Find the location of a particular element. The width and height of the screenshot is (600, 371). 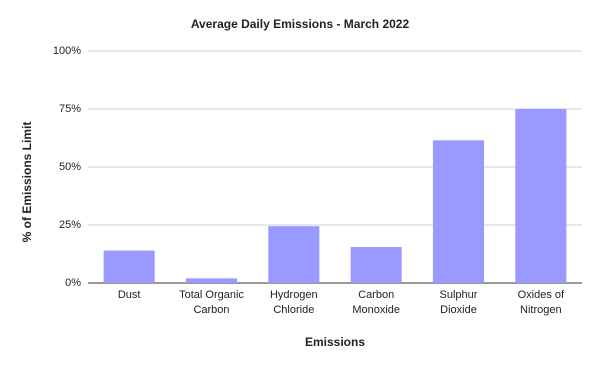

chart-title: Average Daily Emissions - March 2022 is located at coordinates (300, 24).